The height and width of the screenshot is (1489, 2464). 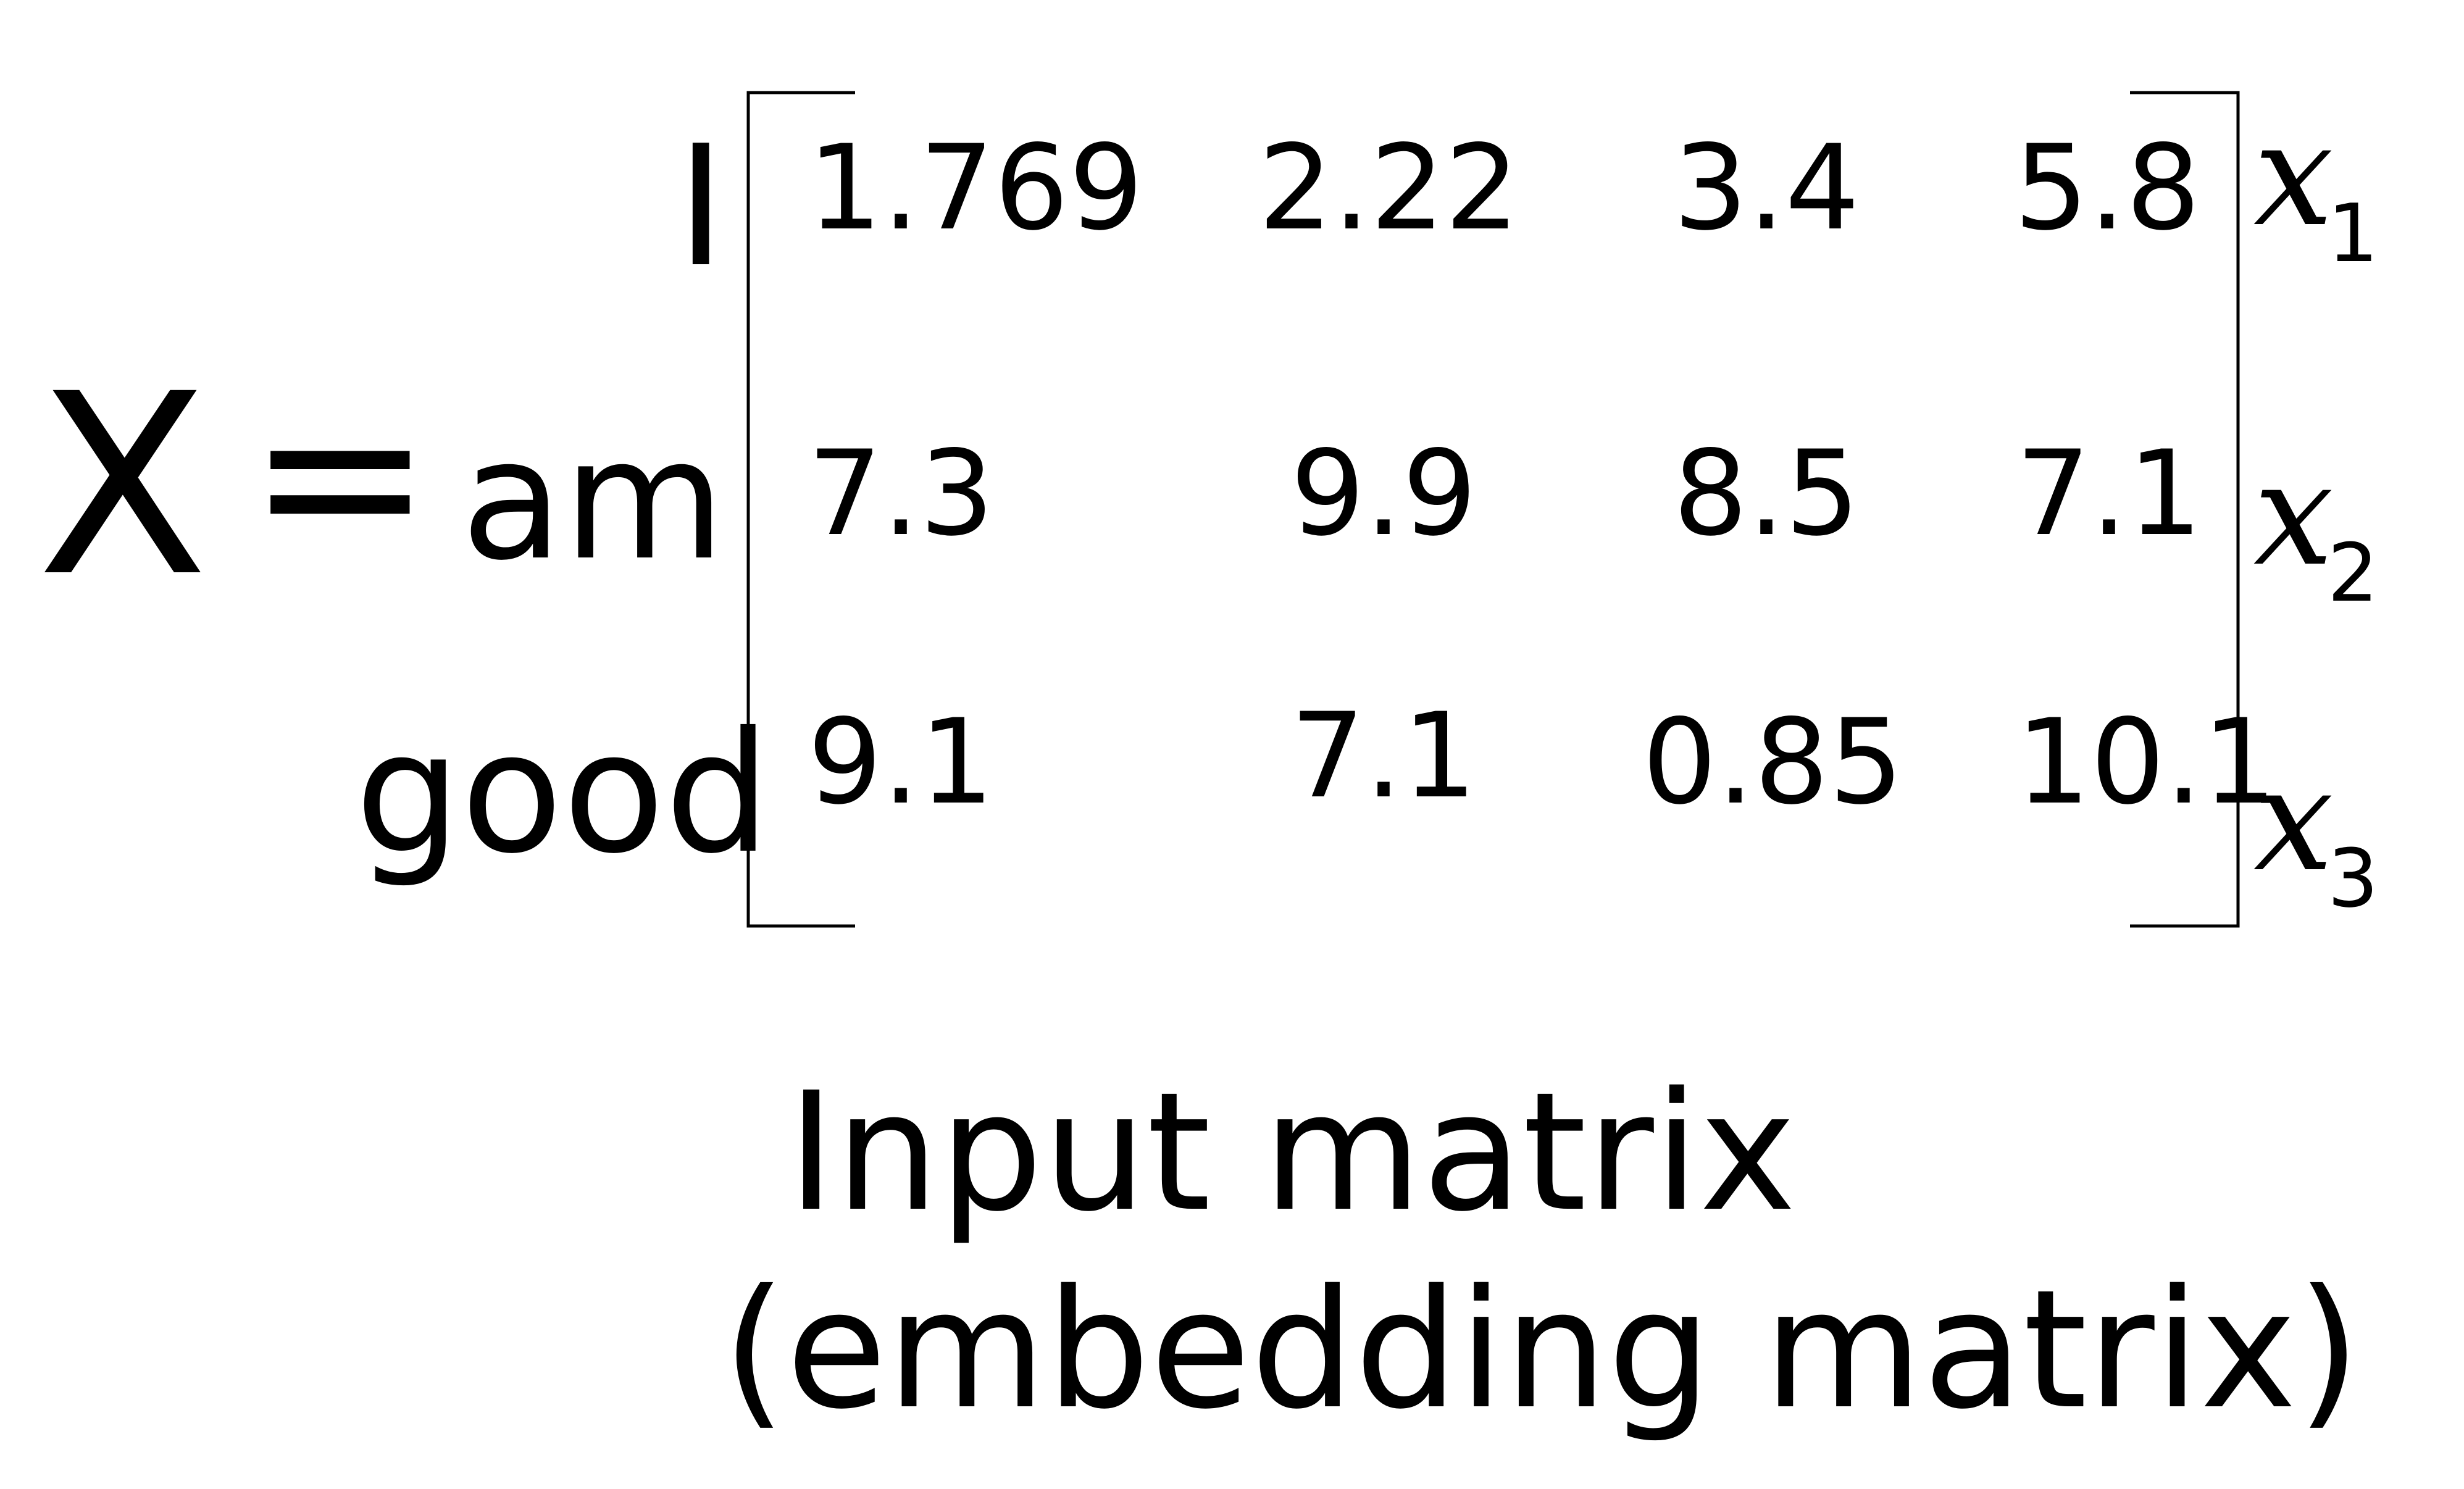 I want to click on matrix-cell: 3.4, so click(x=1766, y=188).